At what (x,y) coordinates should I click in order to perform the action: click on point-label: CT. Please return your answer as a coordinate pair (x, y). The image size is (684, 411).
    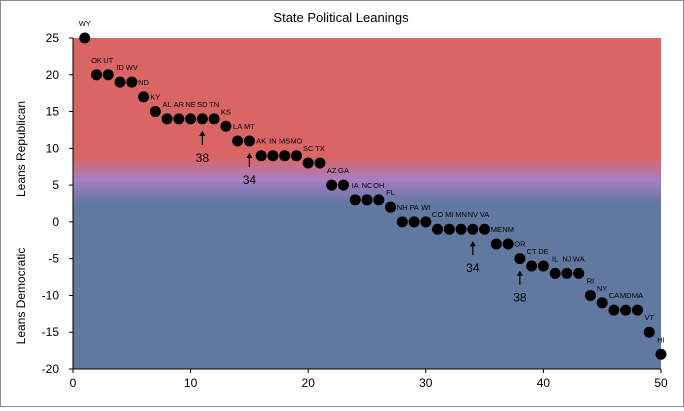
    Looking at the image, I should click on (532, 251).